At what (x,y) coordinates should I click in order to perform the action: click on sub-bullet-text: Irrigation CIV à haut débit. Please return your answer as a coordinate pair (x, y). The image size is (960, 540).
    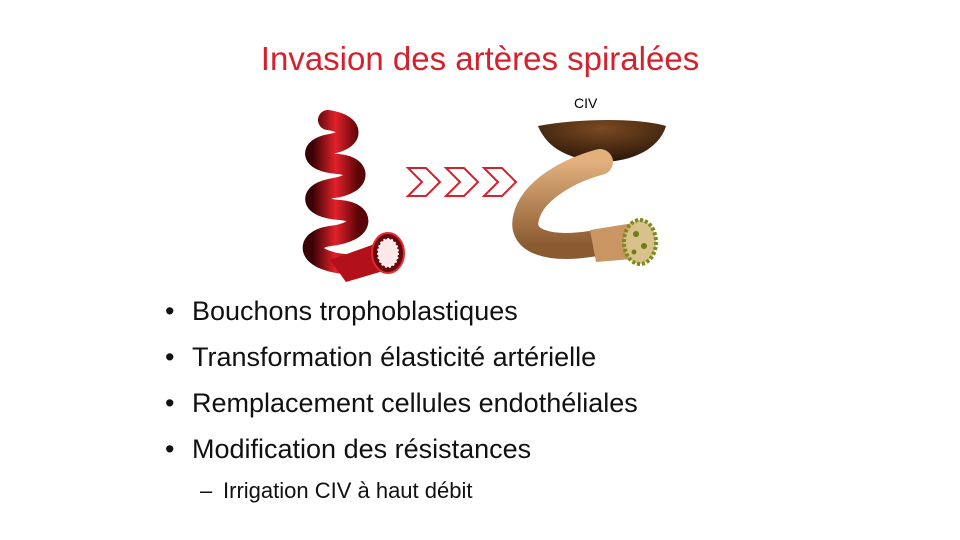
    Looking at the image, I should click on (348, 490).